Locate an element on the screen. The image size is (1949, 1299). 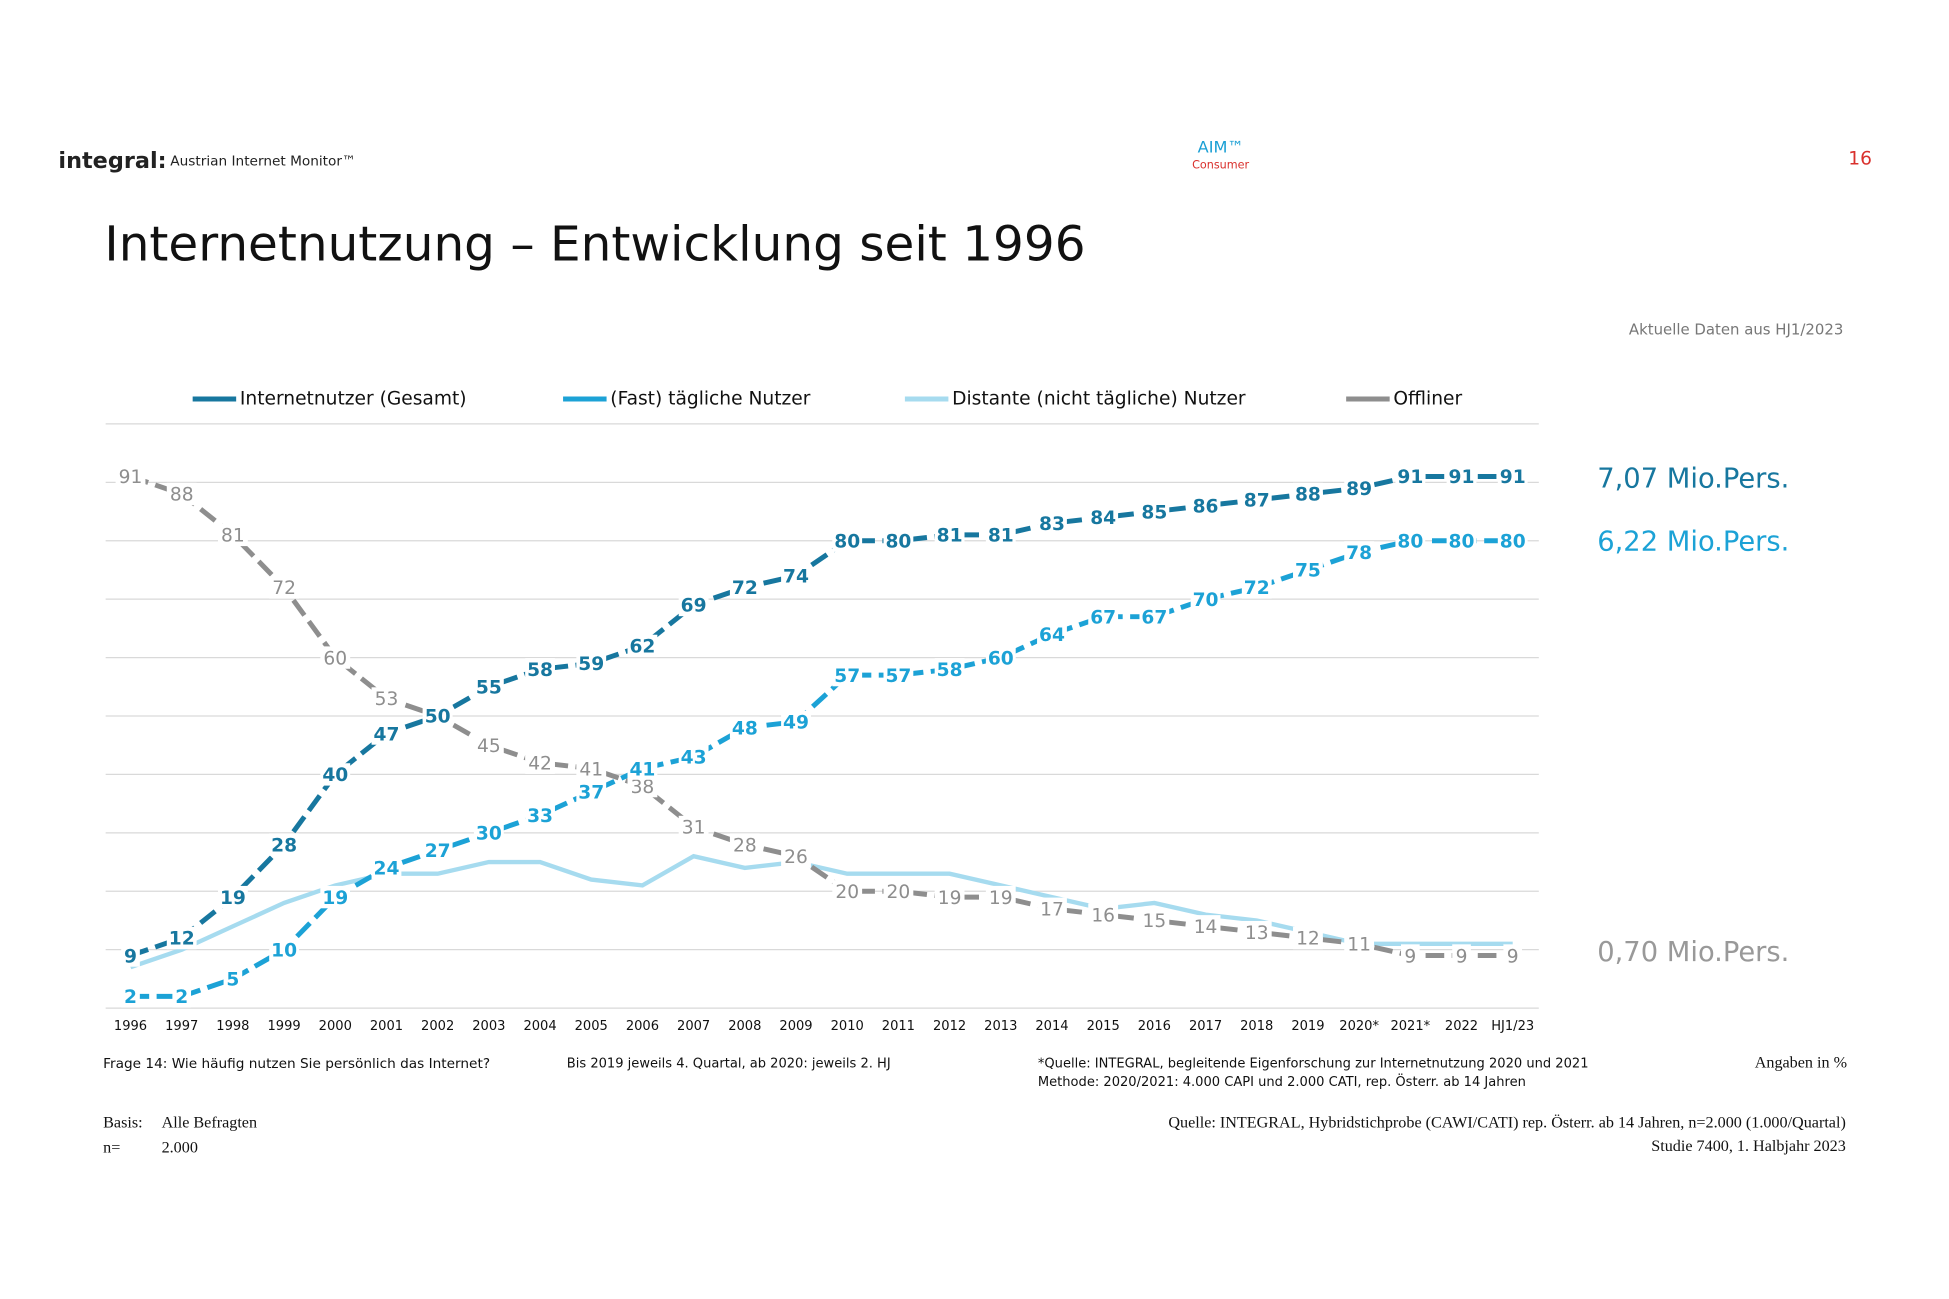
data-label: 17 is located at coordinates (1052, 910).